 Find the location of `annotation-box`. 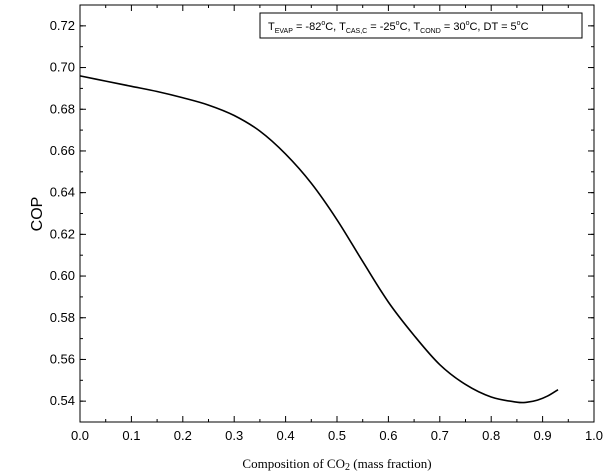

annotation-box is located at coordinates (421, 25).